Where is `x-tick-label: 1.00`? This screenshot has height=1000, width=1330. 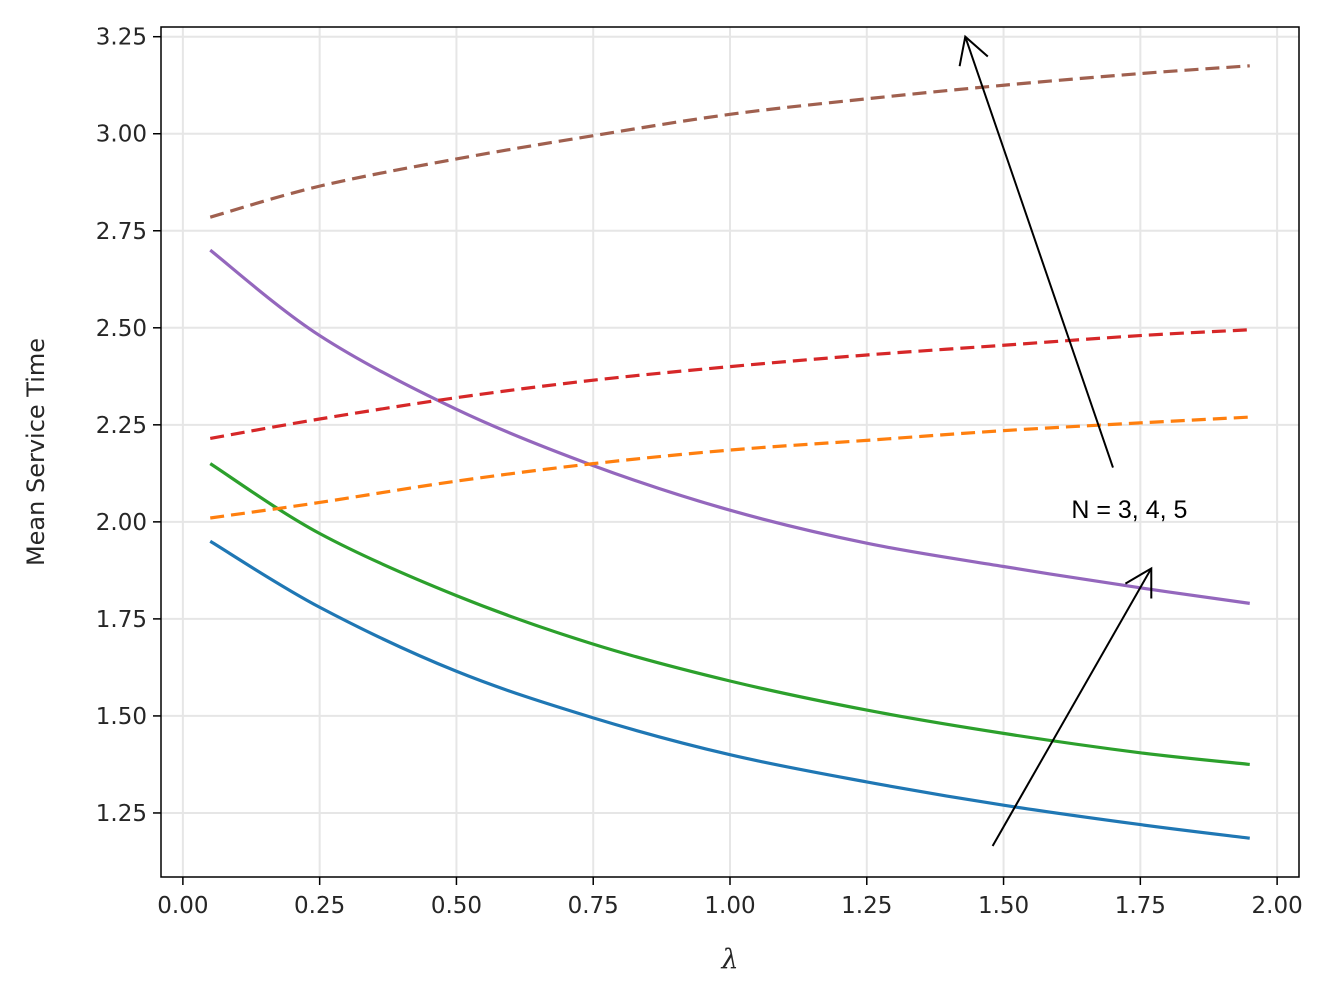
x-tick-label: 1.00 is located at coordinates (729, 906).